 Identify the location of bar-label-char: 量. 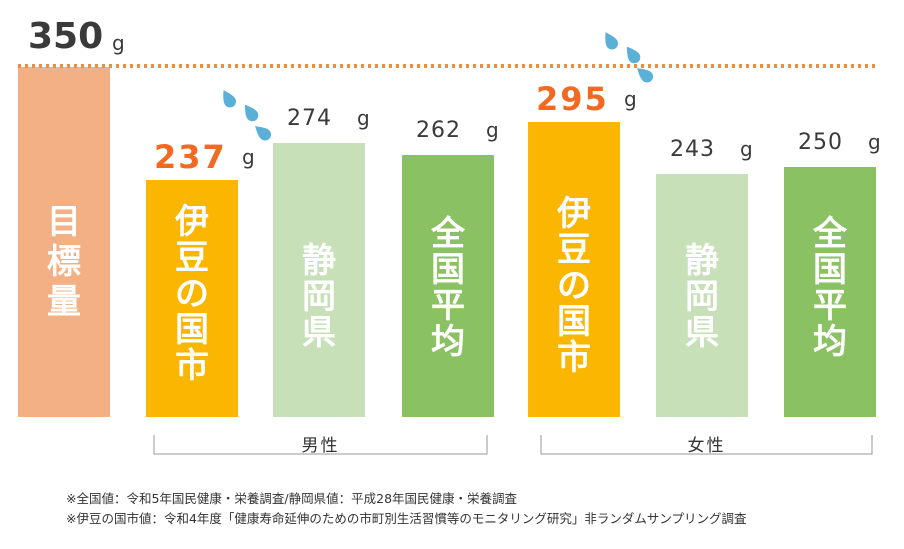
(64, 302).